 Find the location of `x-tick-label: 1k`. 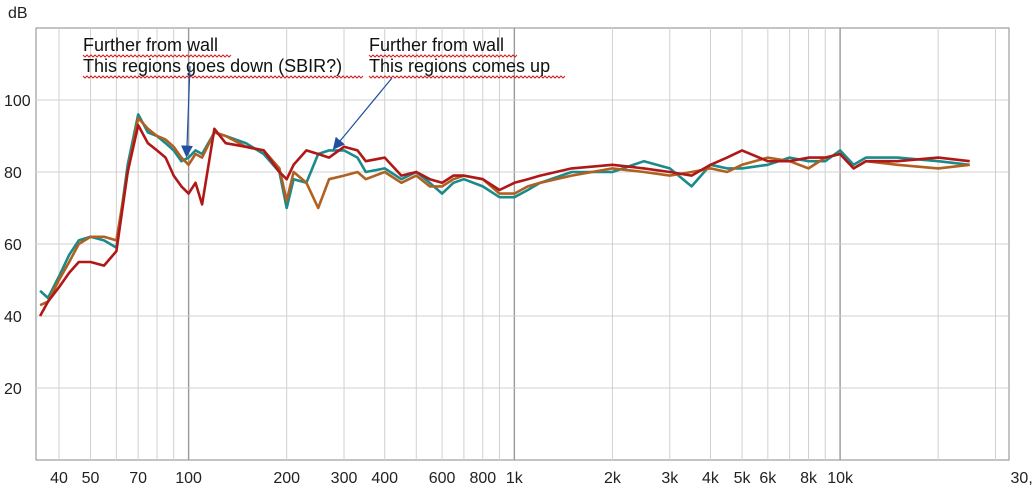

x-tick-label: 1k is located at coordinates (515, 478).